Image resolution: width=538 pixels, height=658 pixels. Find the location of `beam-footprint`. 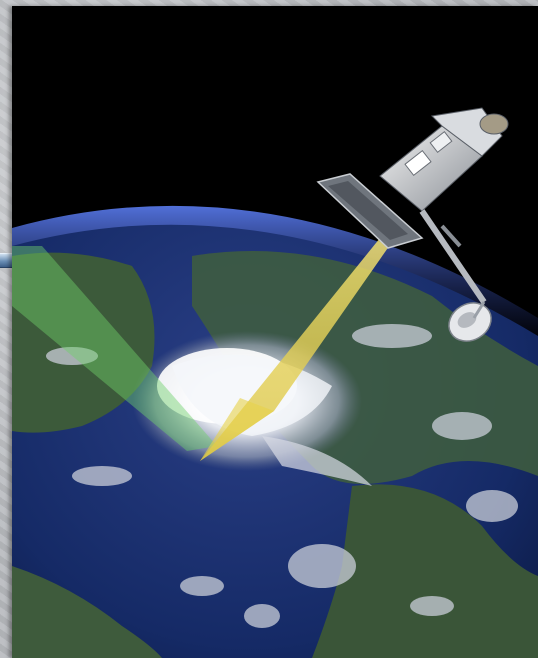

beam-footprint is located at coordinates (237, 429).